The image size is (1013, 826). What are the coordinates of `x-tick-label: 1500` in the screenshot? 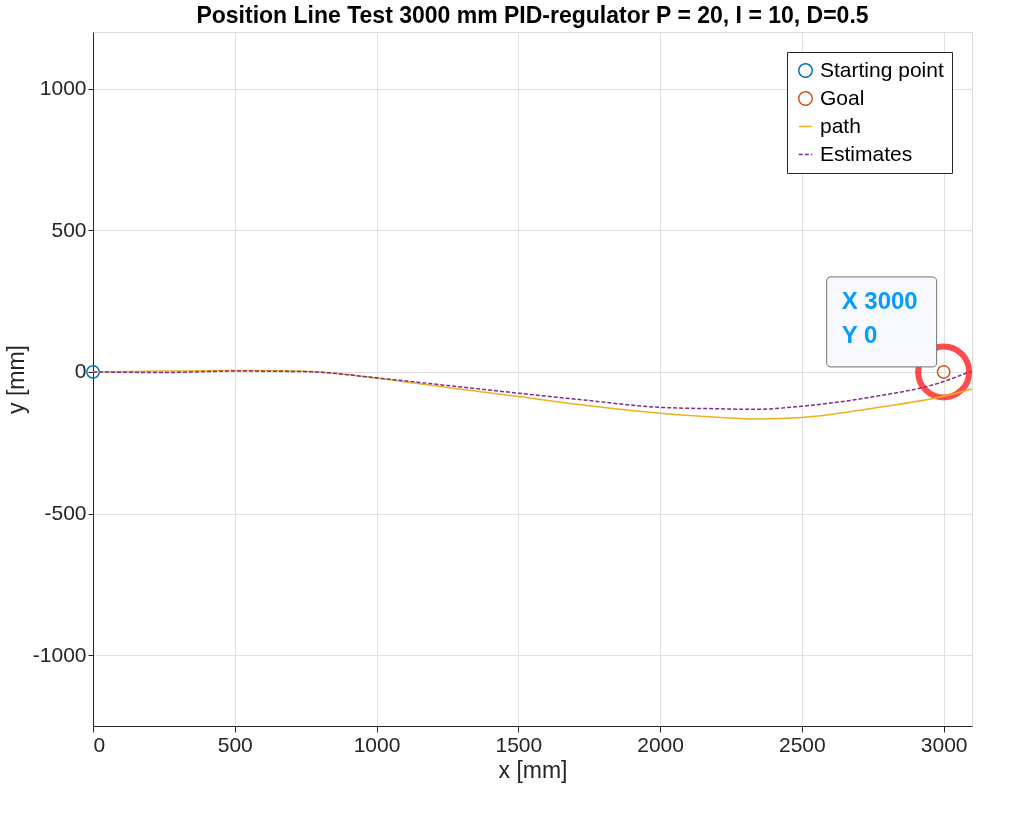 It's located at (519, 744).